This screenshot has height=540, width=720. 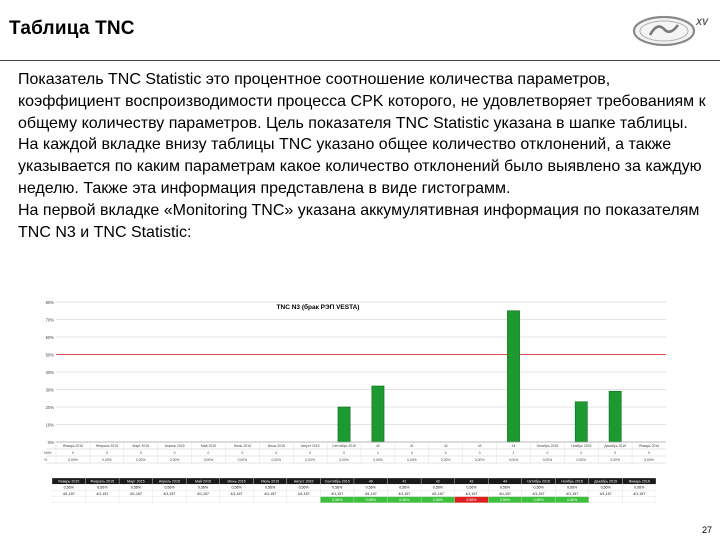 I want to click on x-tick-label: Январь 2015, so click(x=73, y=446).